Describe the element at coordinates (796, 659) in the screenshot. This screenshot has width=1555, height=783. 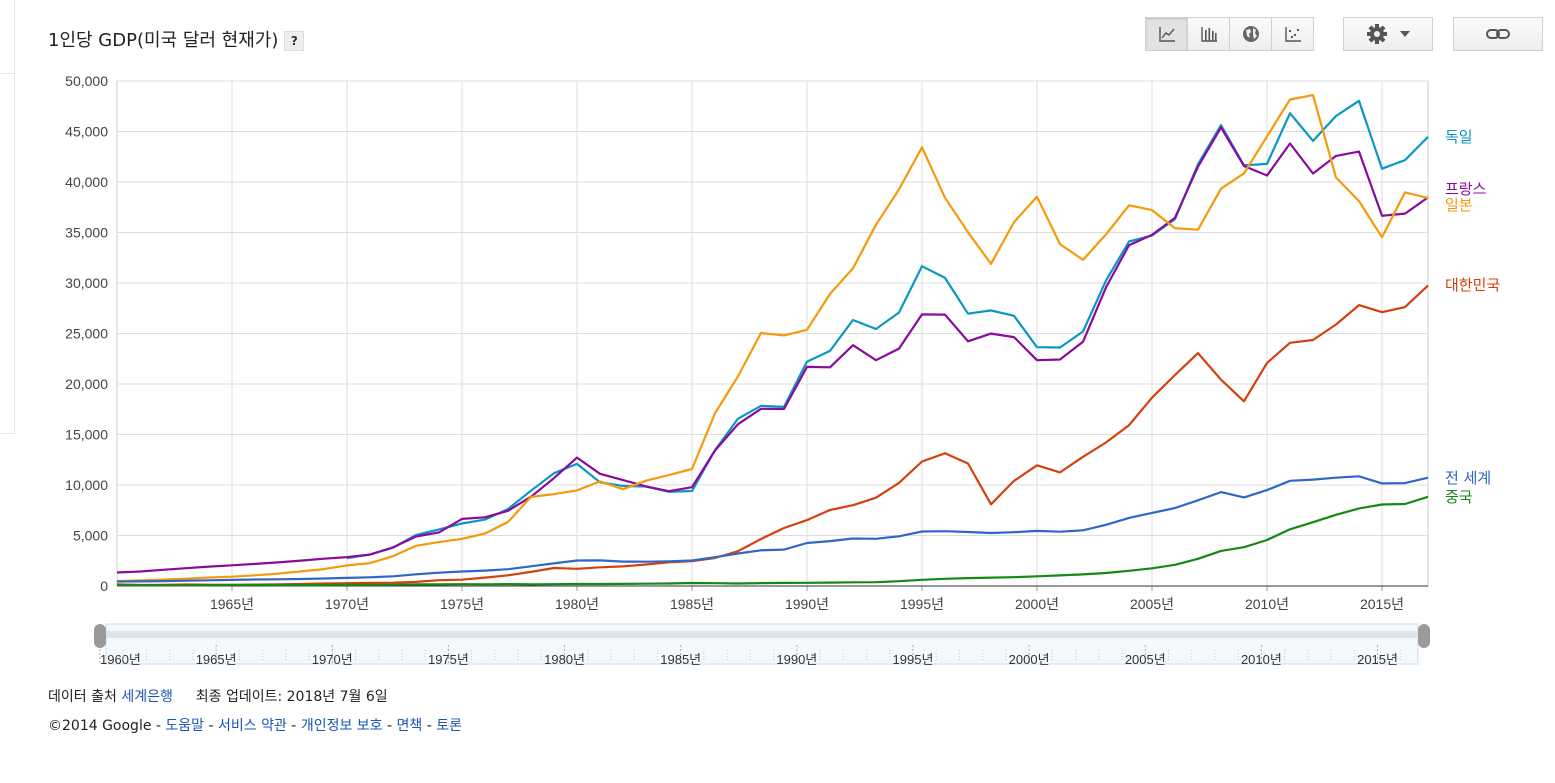
I see `range-tick-label: 1990년` at that location.